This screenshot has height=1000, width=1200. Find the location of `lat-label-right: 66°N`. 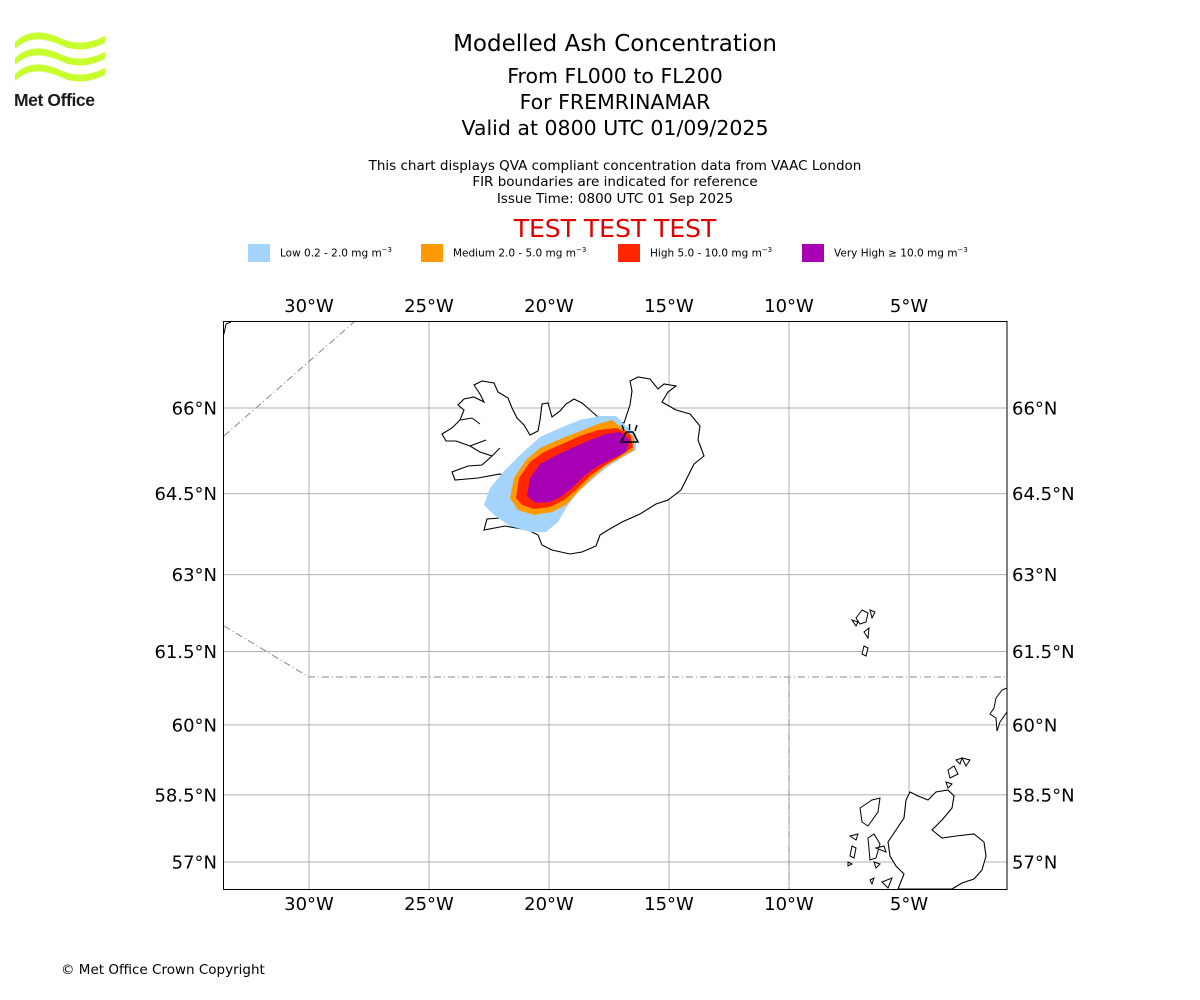

lat-label-right: 66°N is located at coordinates (1034, 409).